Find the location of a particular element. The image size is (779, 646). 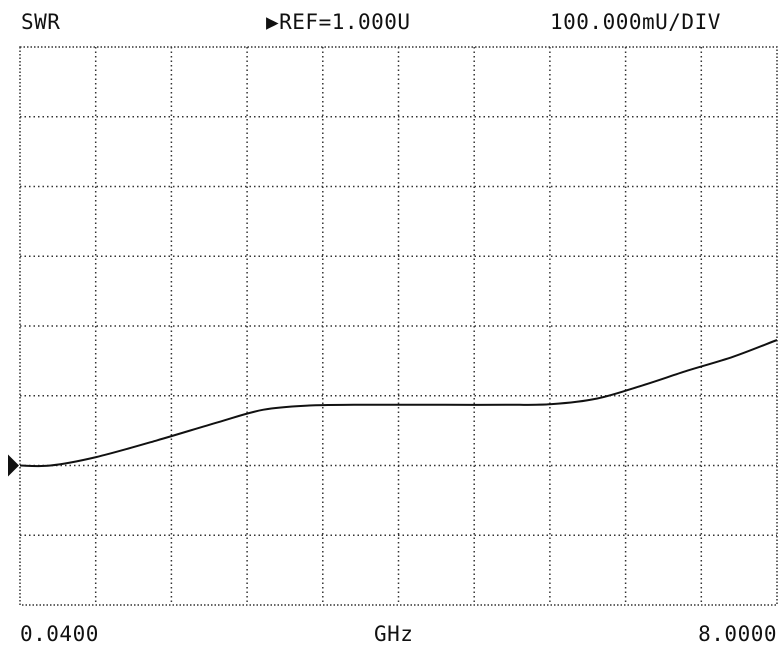

reference-marker-icon is located at coordinates (13, 465).